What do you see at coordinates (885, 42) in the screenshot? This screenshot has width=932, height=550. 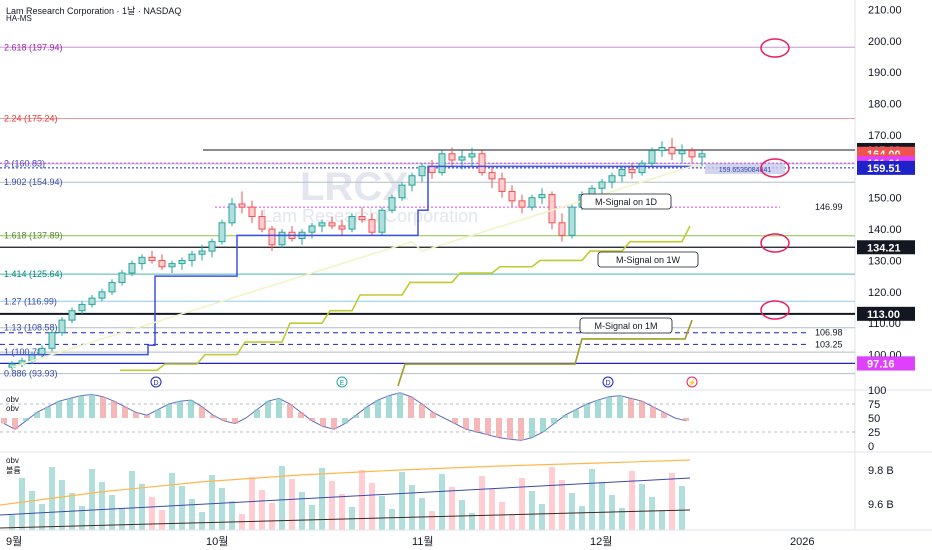 I see `price-tick-label: 200.00` at bounding box center [885, 42].